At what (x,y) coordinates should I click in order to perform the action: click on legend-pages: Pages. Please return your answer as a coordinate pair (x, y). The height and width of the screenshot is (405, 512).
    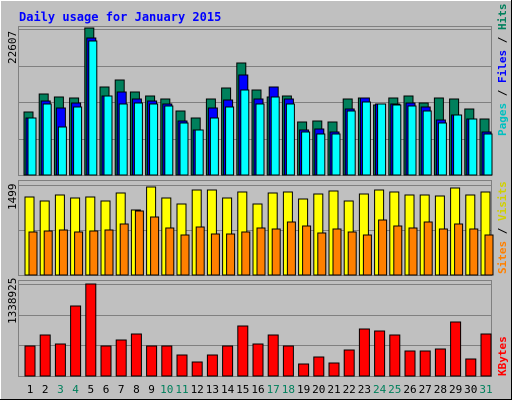
    Looking at the image, I should click on (502, 119).